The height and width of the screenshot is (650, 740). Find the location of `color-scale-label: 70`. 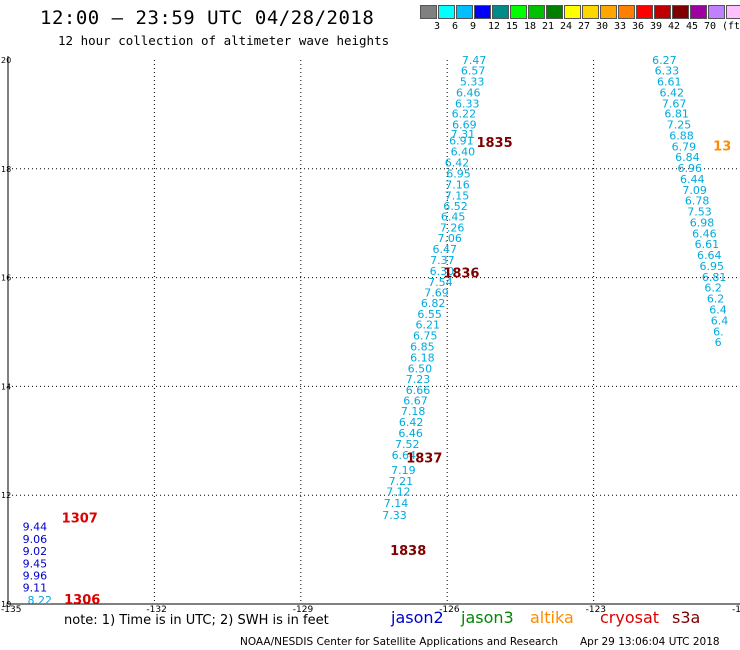

color-scale-label: 70 is located at coordinates (710, 26).